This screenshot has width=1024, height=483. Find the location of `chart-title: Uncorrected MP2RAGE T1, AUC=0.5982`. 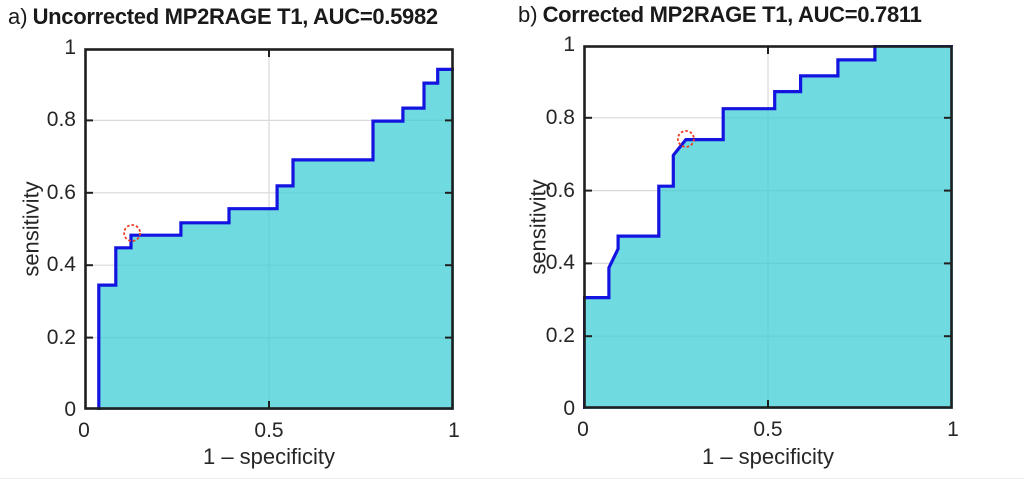

chart-title: Uncorrected MP2RAGE T1, AUC=0.5982 is located at coordinates (235, 16).